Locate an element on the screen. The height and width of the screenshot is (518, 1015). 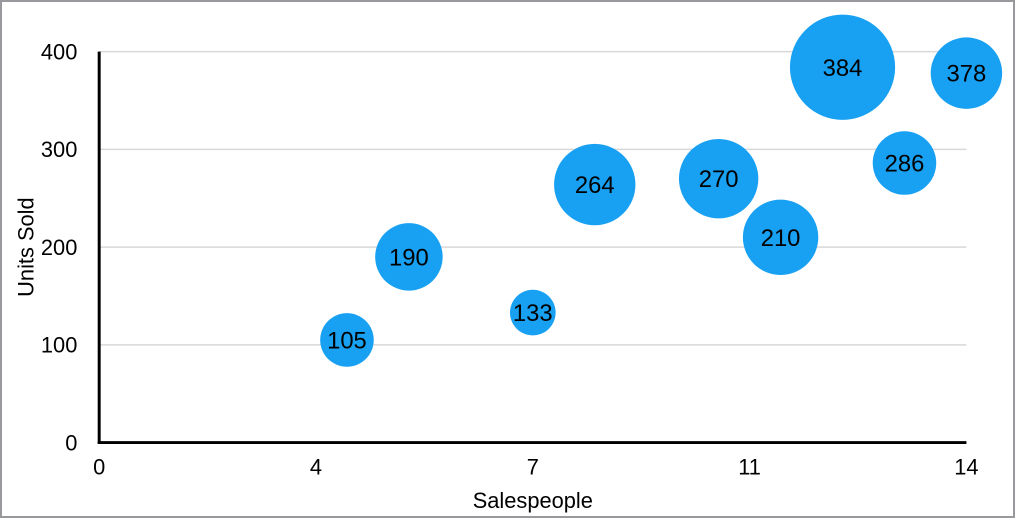
bubble-label: 264 is located at coordinates (595, 185).